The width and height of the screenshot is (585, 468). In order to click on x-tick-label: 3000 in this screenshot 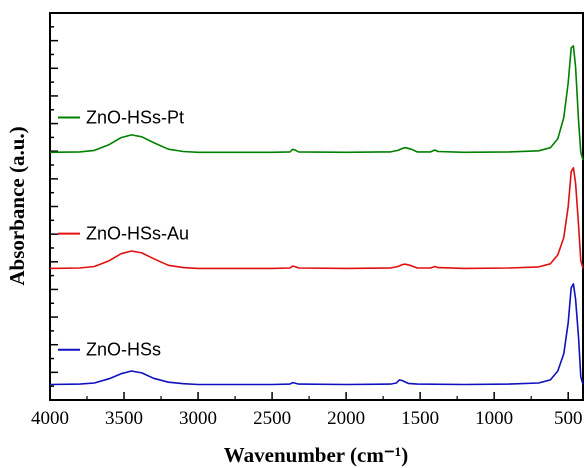, I will do `click(198, 418)`.